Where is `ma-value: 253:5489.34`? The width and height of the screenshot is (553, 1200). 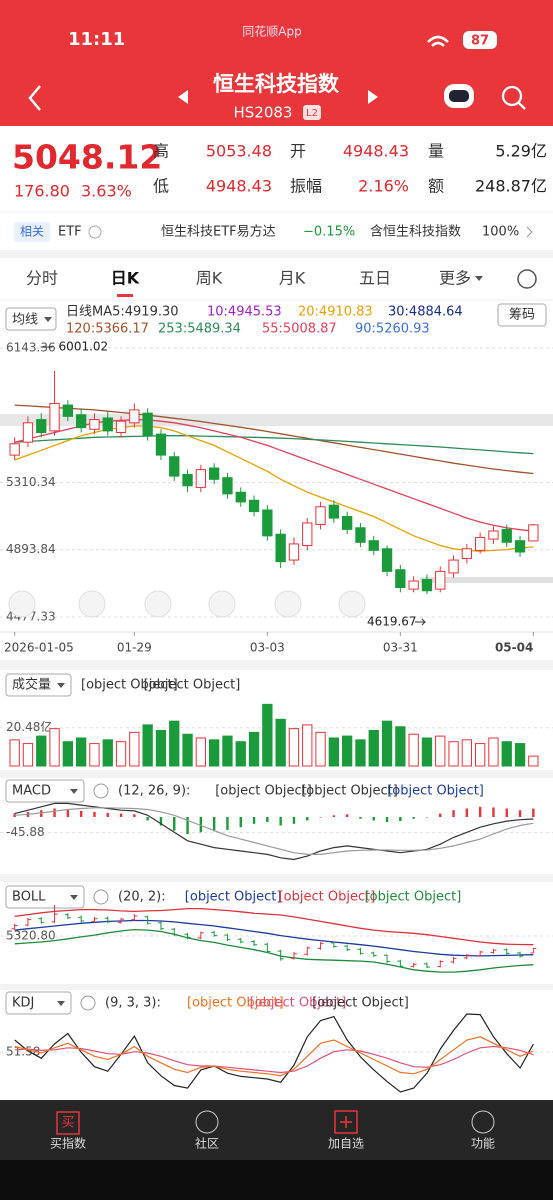 ma-value: 253:5489.34 is located at coordinates (199, 329).